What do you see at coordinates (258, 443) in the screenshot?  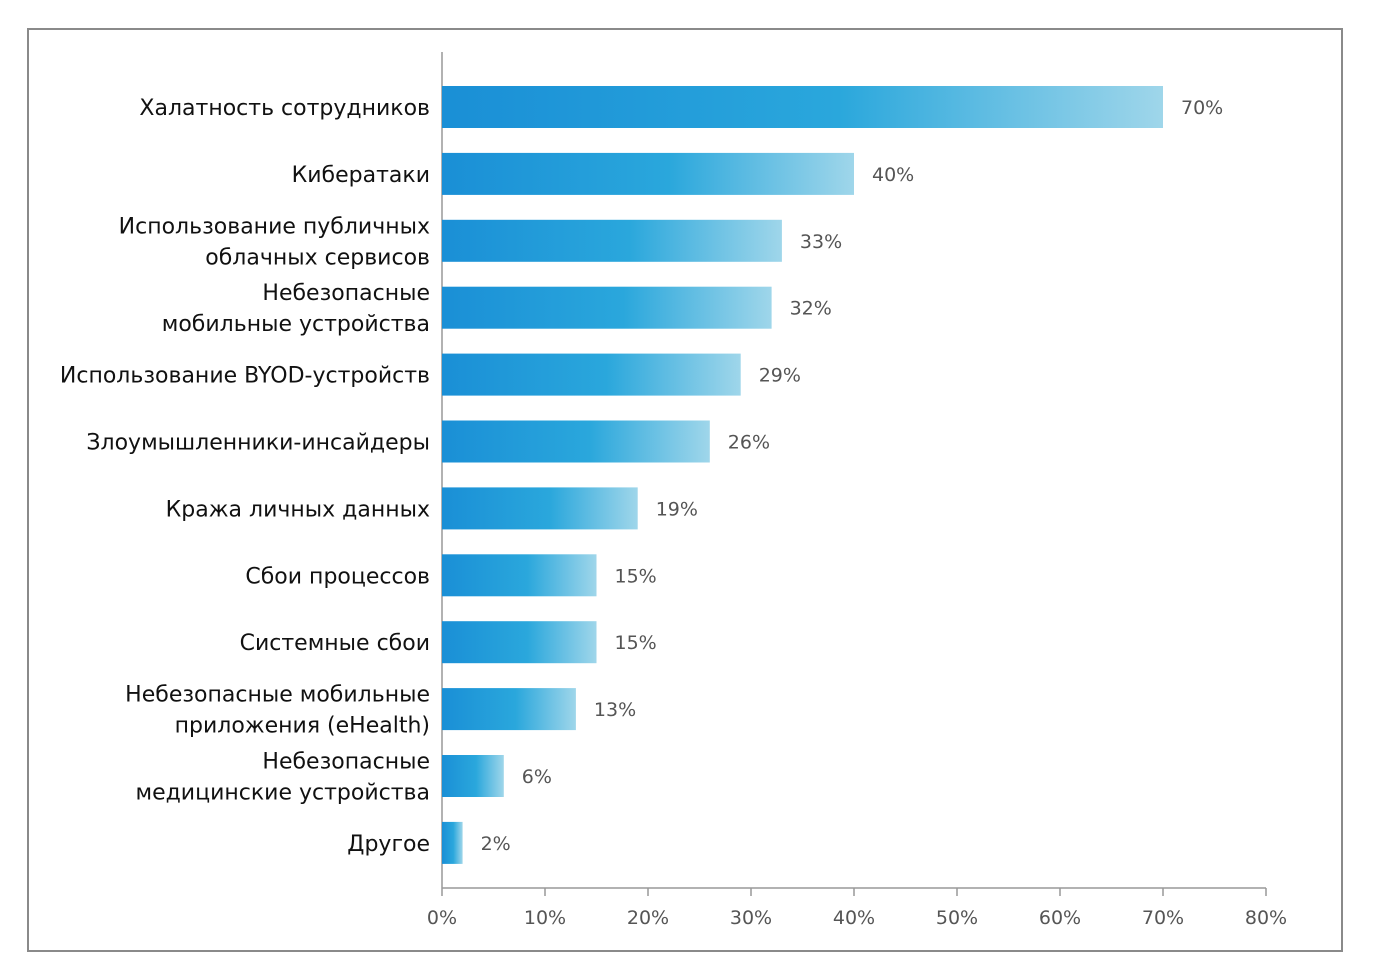 I see `category-label: Злоумышленники-инсайдеры` at bounding box center [258, 443].